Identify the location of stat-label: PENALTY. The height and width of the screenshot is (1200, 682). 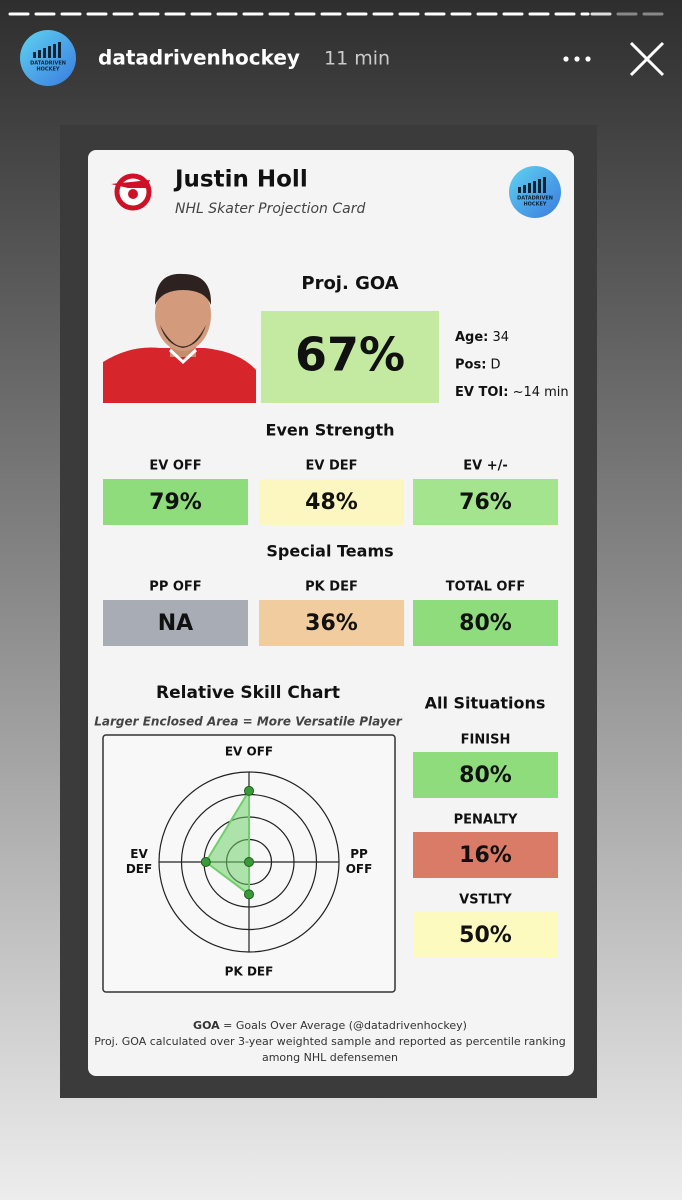
(486, 820).